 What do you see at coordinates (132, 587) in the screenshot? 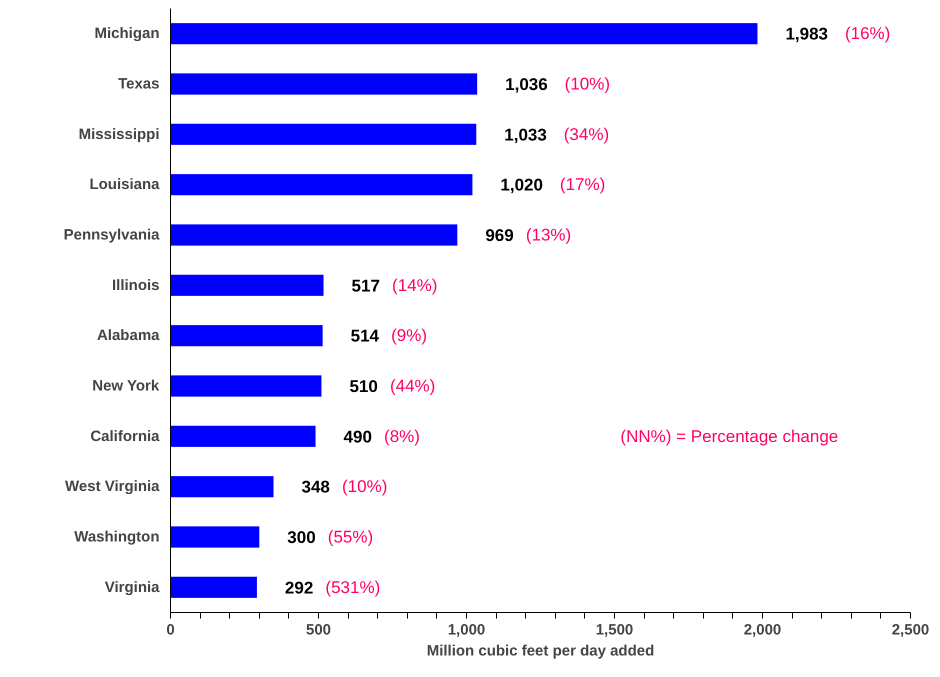
I see `y-tick-label: Virginia` at bounding box center [132, 587].